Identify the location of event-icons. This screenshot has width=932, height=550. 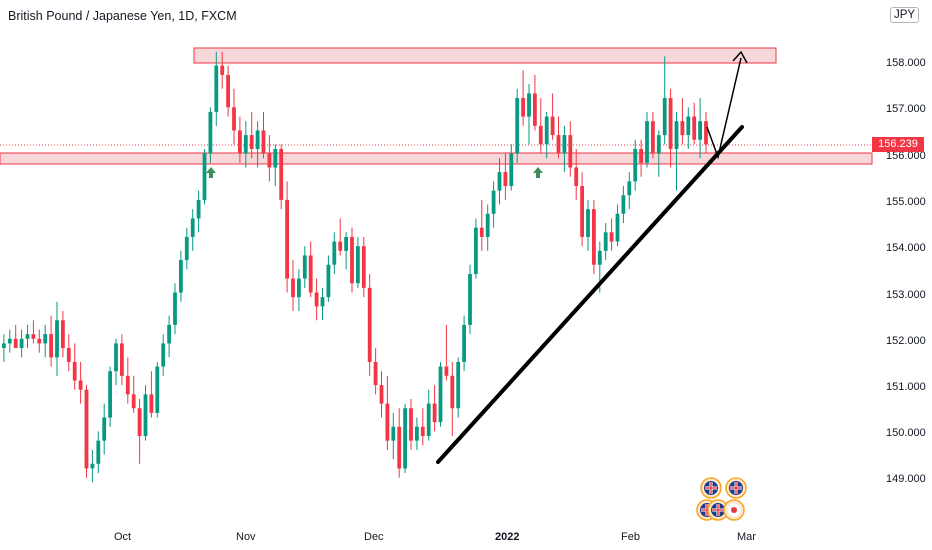
(721, 499).